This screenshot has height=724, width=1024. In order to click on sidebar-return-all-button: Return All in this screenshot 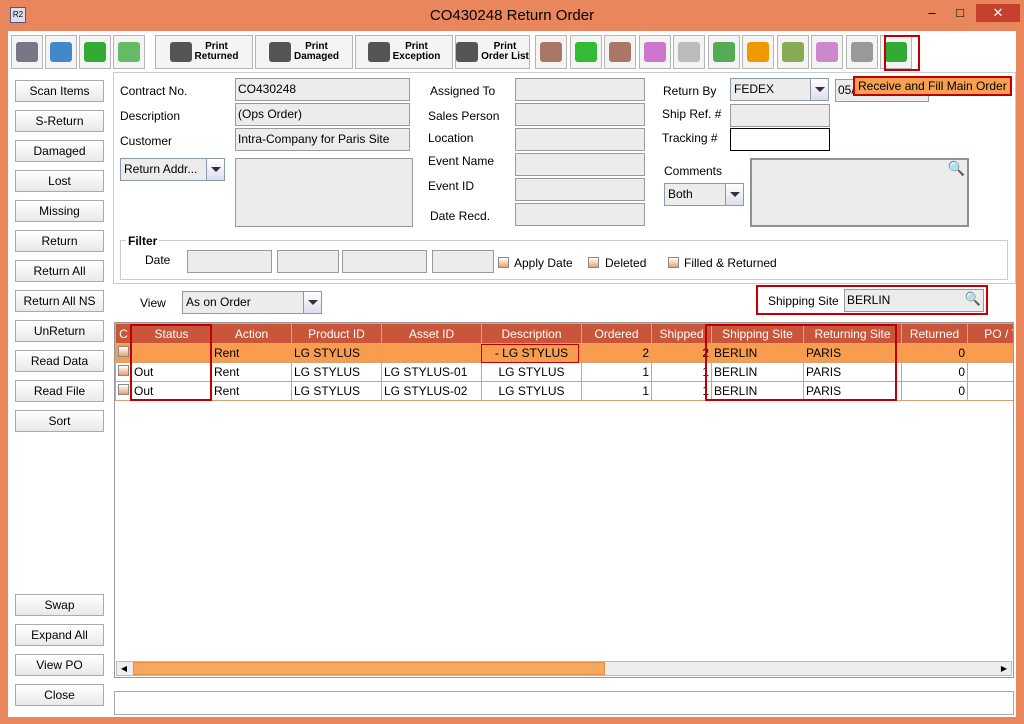, I will do `click(59, 271)`.